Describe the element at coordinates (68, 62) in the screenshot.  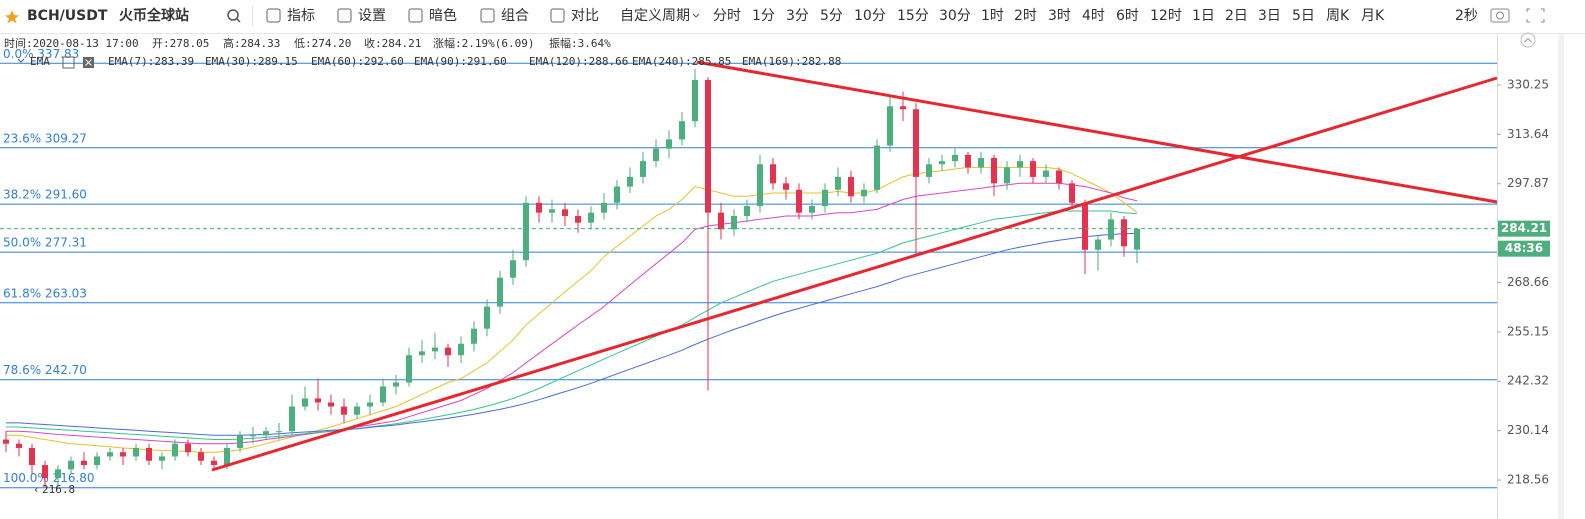
I see `settings-box` at that location.